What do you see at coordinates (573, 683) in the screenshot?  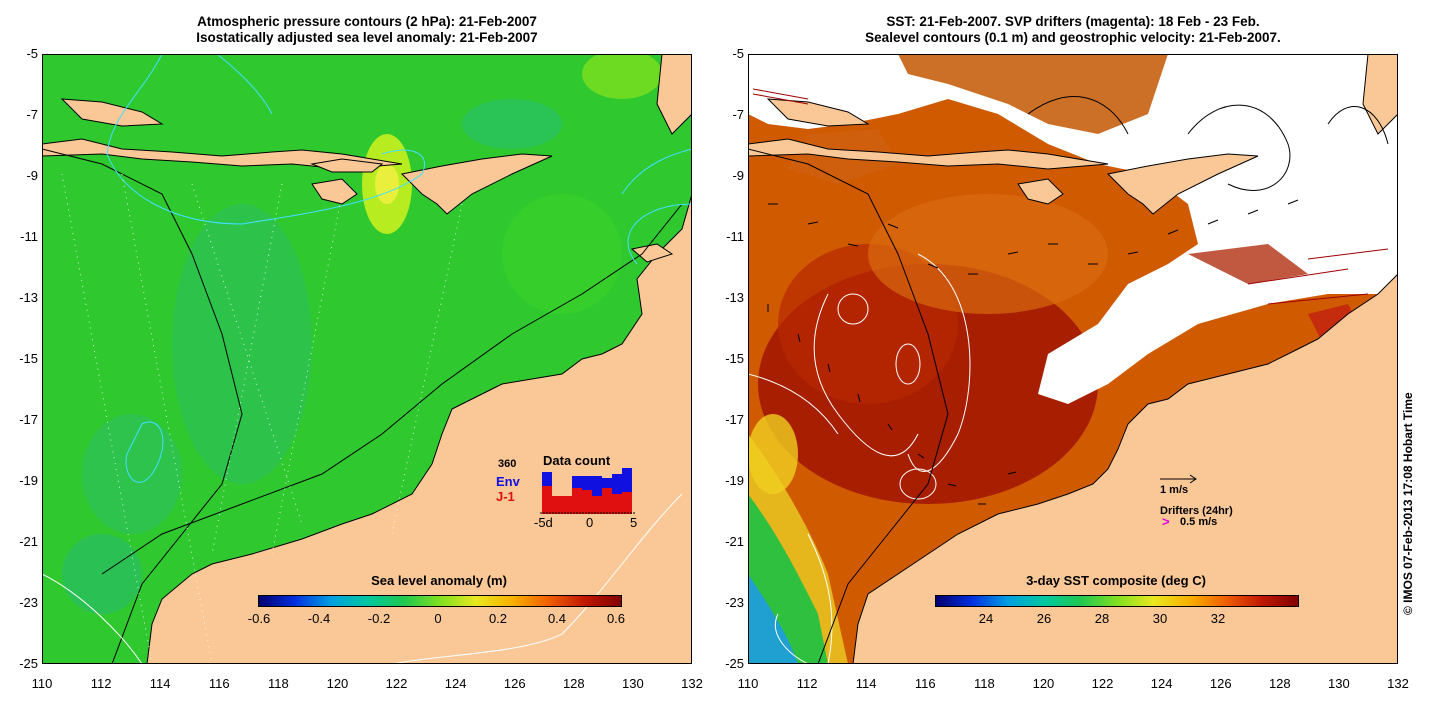 I see `left-x-tick: 128` at bounding box center [573, 683].